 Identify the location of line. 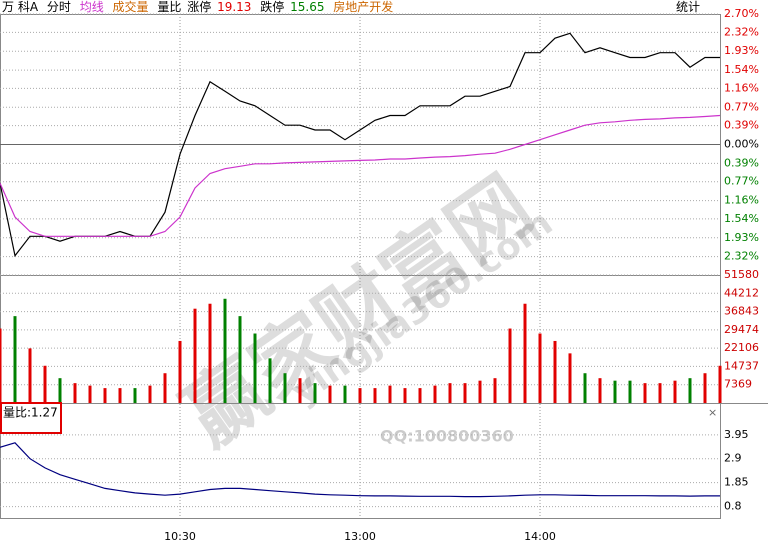
(360, 470).